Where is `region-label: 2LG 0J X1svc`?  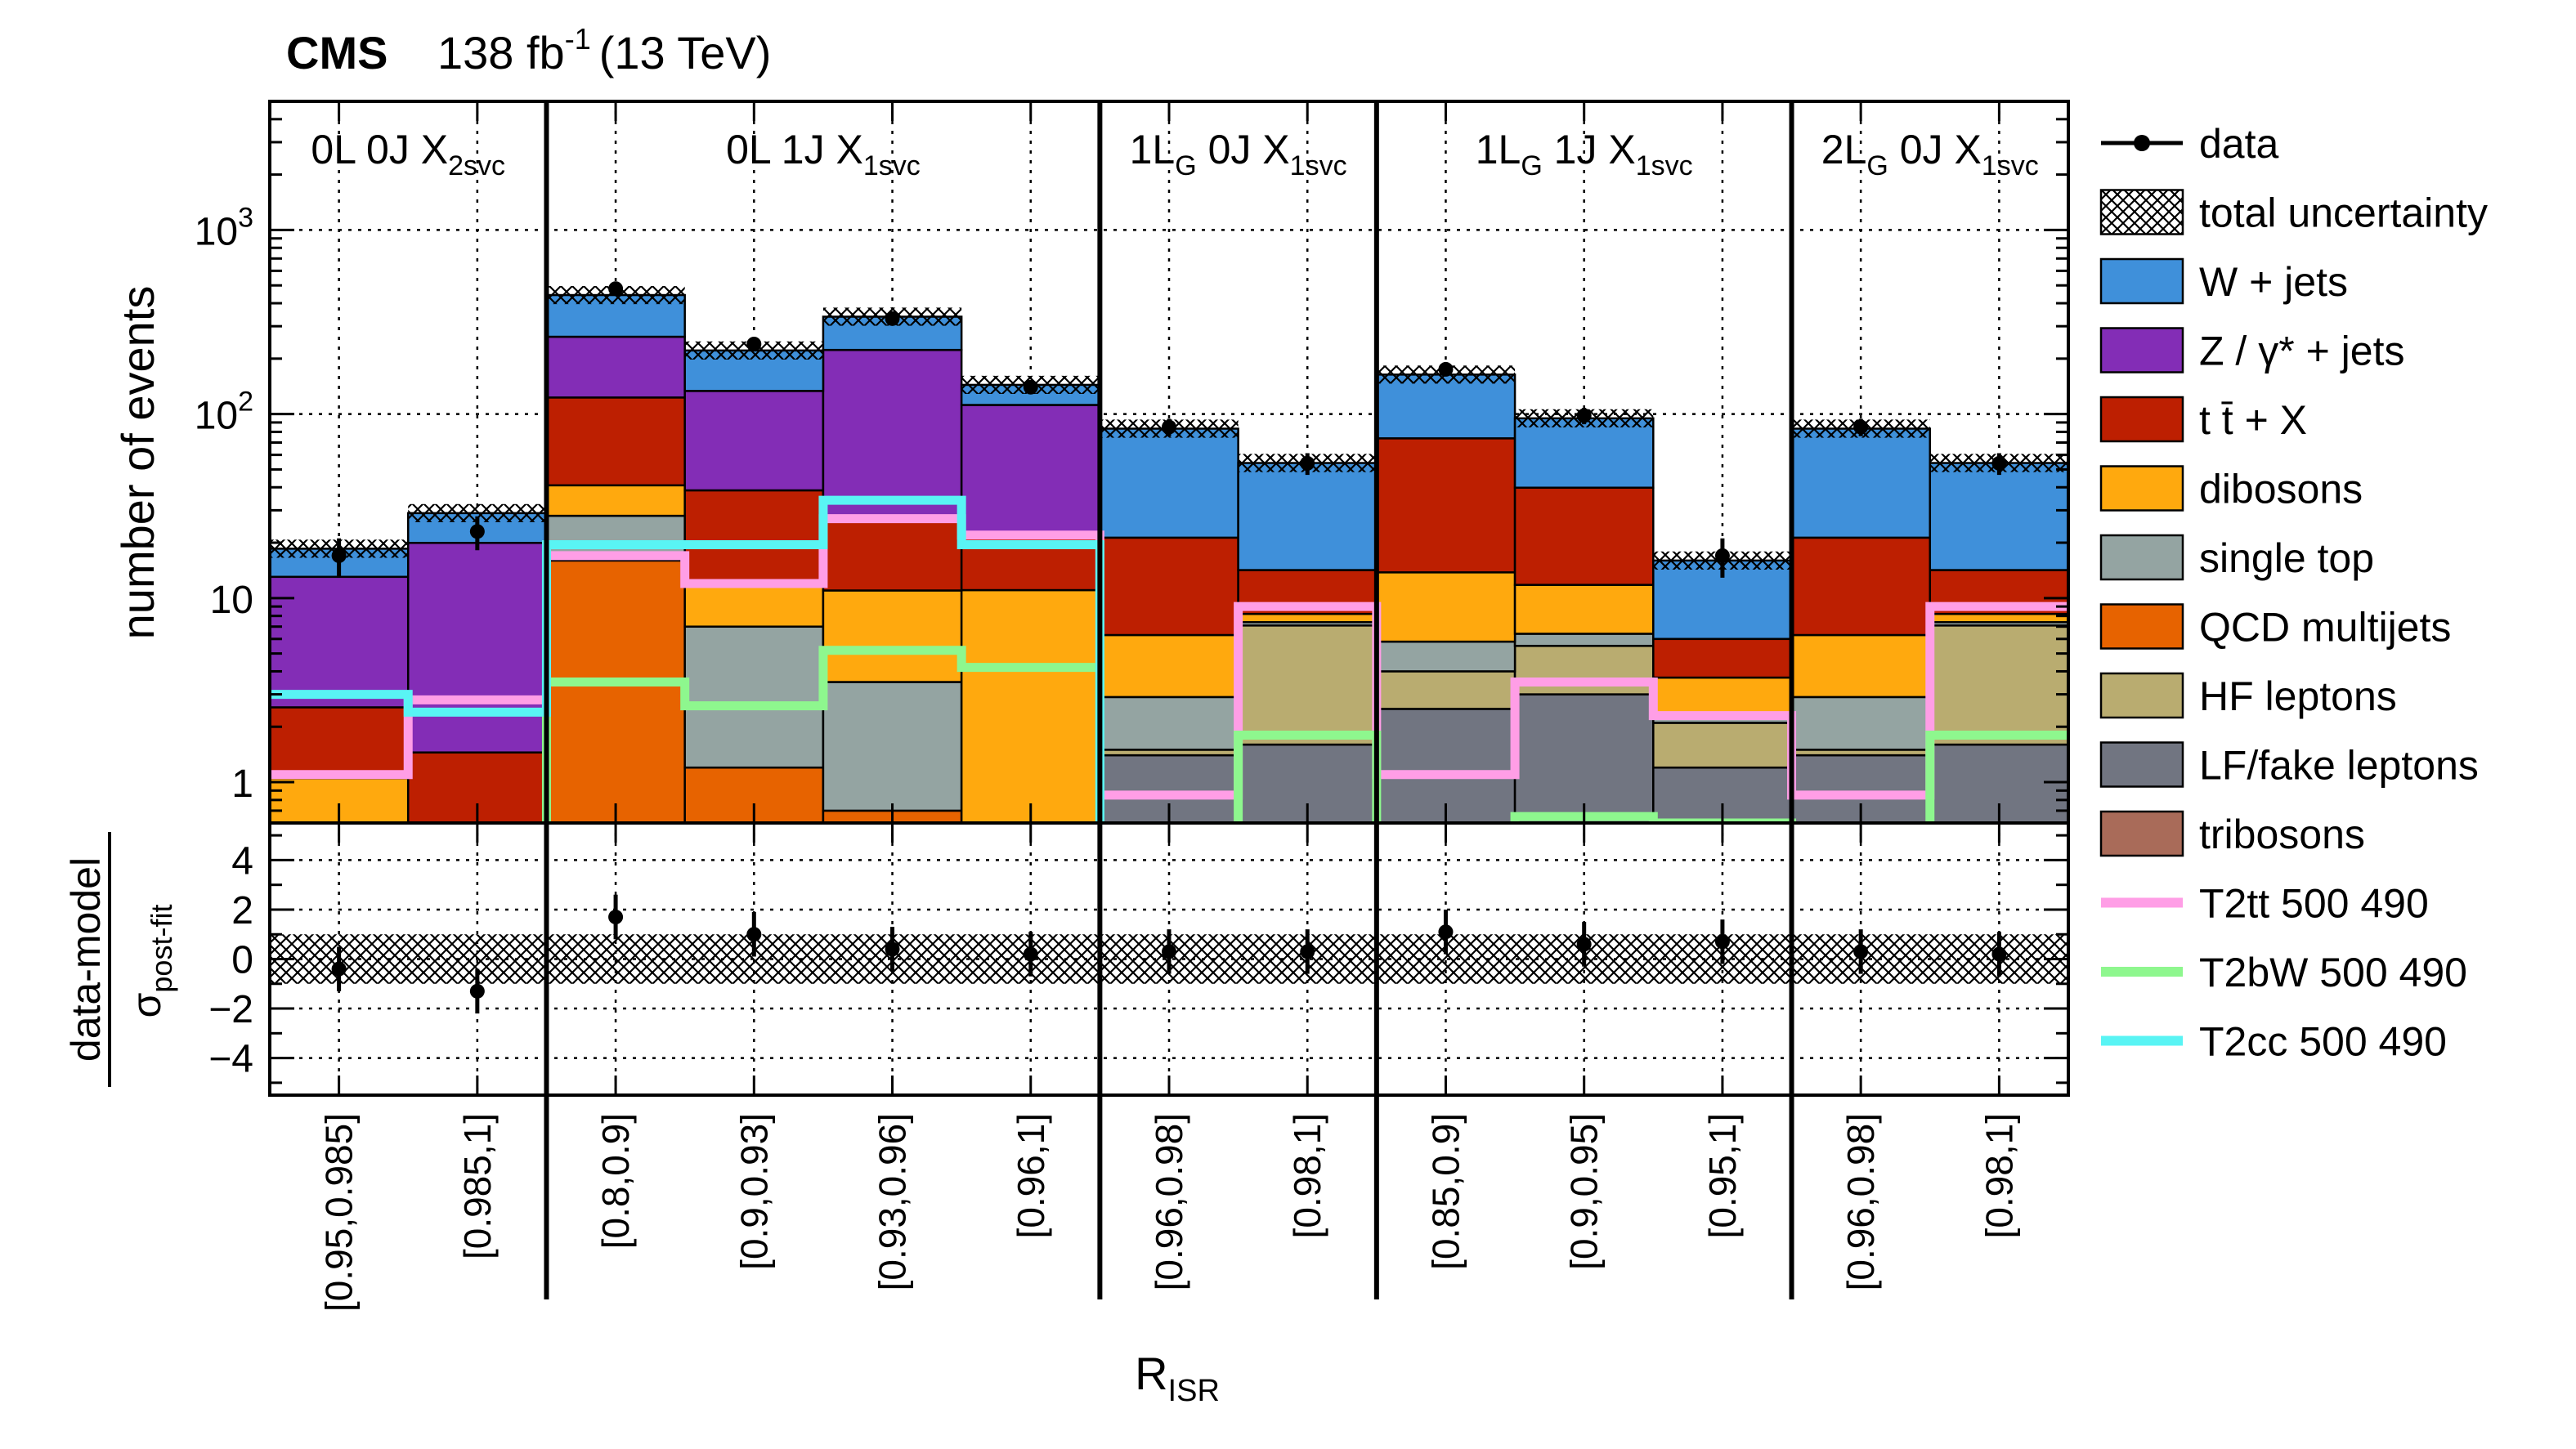 region-label: 2LG 0J X1svc is located at coordinates (1930, 154).